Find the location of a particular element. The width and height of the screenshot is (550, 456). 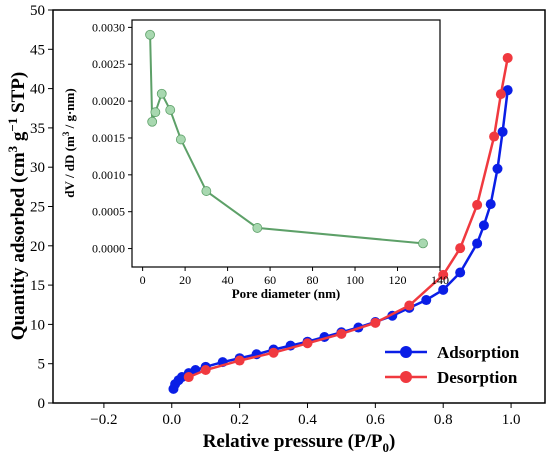

main-y-tick-label: 15 is located at coordinates (37, 286).